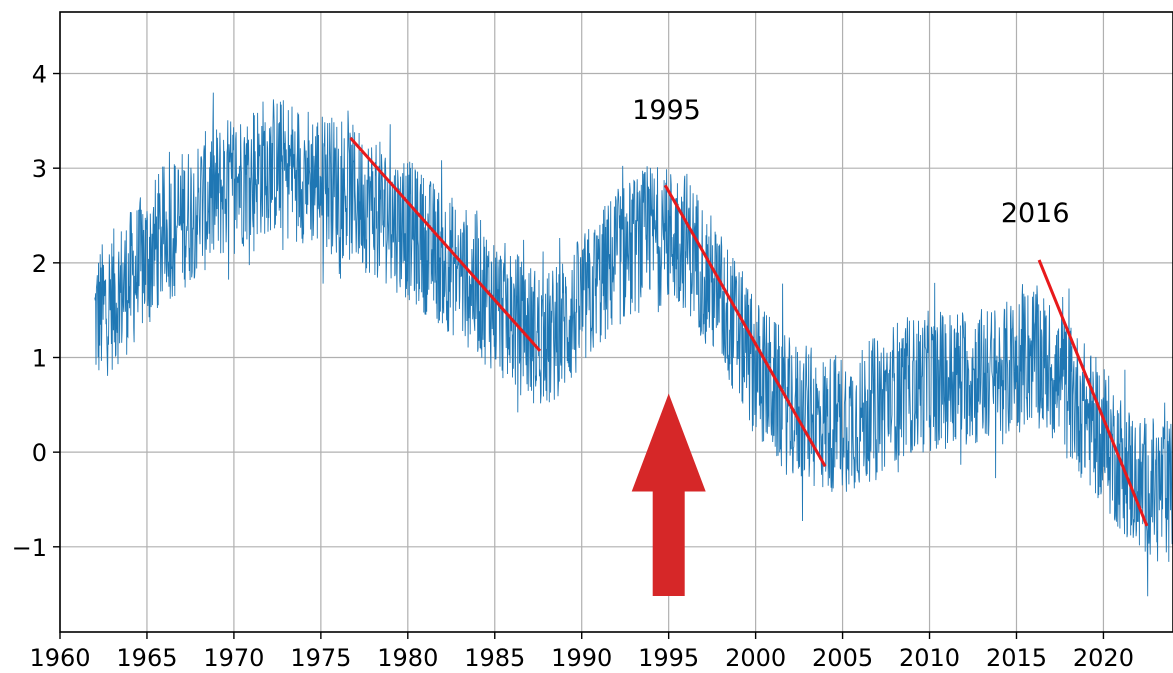  Describe the element at coordinates (59, 658) in the screenshot. I see `x-tick-label: 1960` at that location.